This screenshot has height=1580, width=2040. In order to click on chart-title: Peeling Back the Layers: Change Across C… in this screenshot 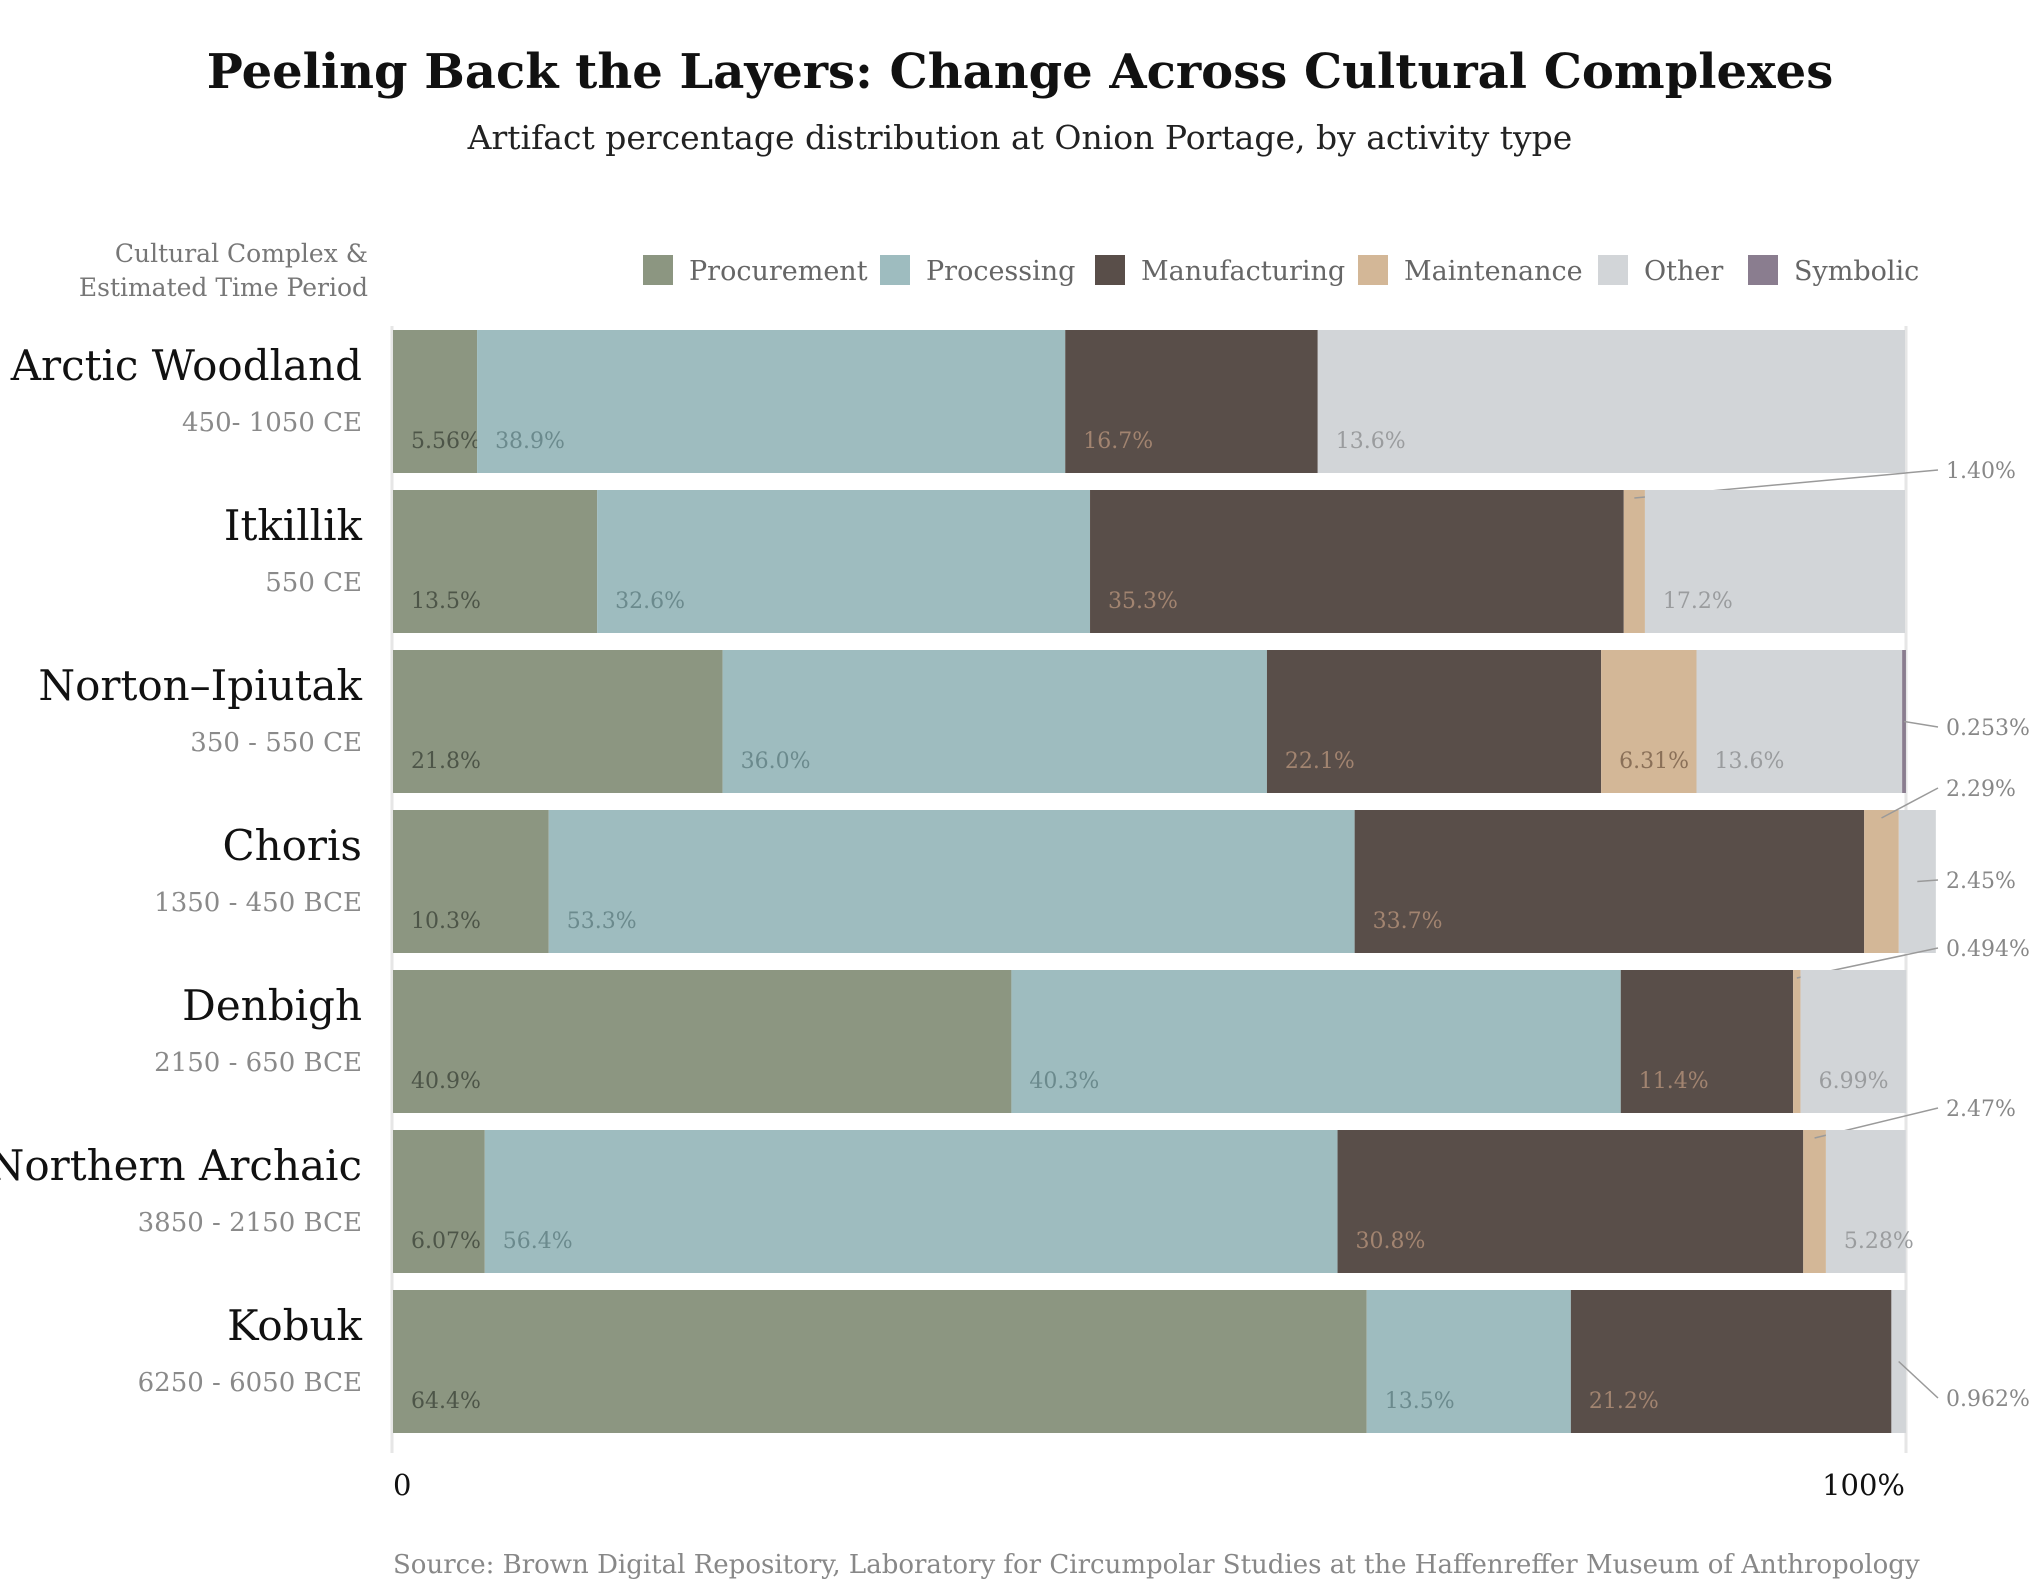, I will do `click(1020, 72)`.